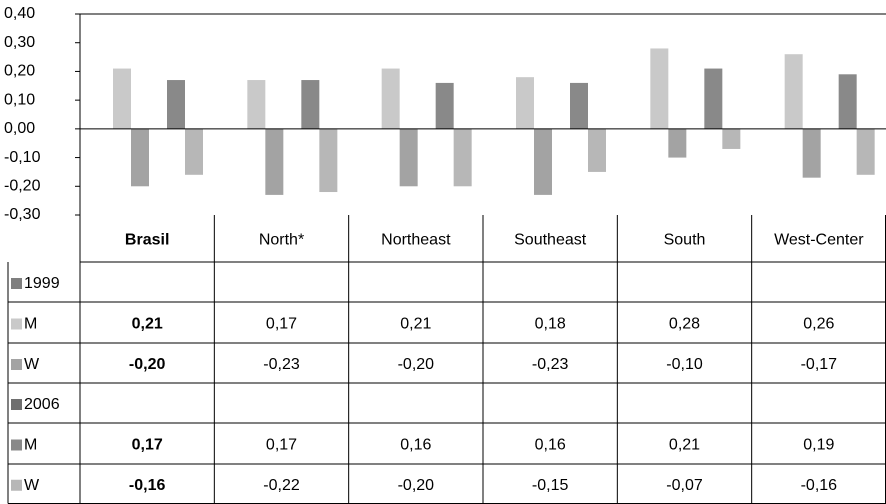 The image size is (886, 504). What do you see at coordinates (22, 186) in the screenshot?
I see `y-tick-label: -0,20` at bounding box center [22, 186].